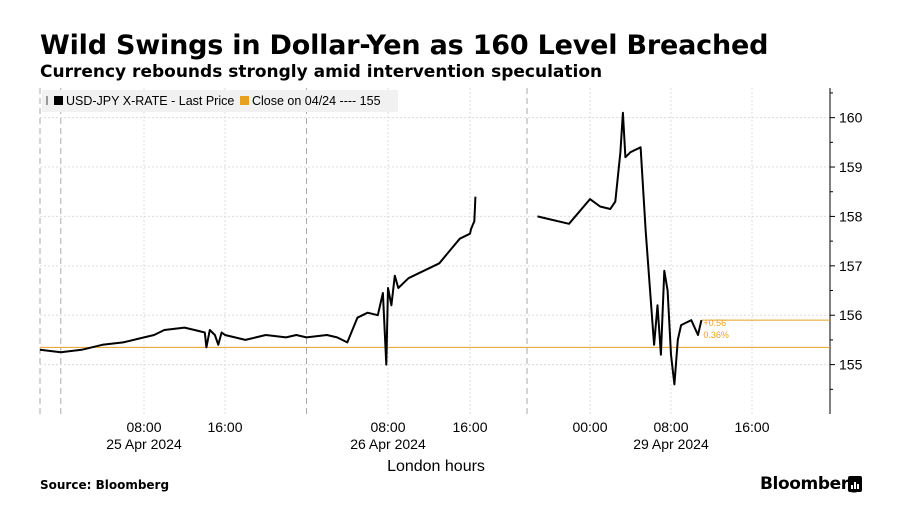 The height and width of the screenshot is (522, 918). What do you see at coordinates (855, 484) in the screenshot?
I see `bloomberg-terminal-icon` at bounding box center [855, 484].